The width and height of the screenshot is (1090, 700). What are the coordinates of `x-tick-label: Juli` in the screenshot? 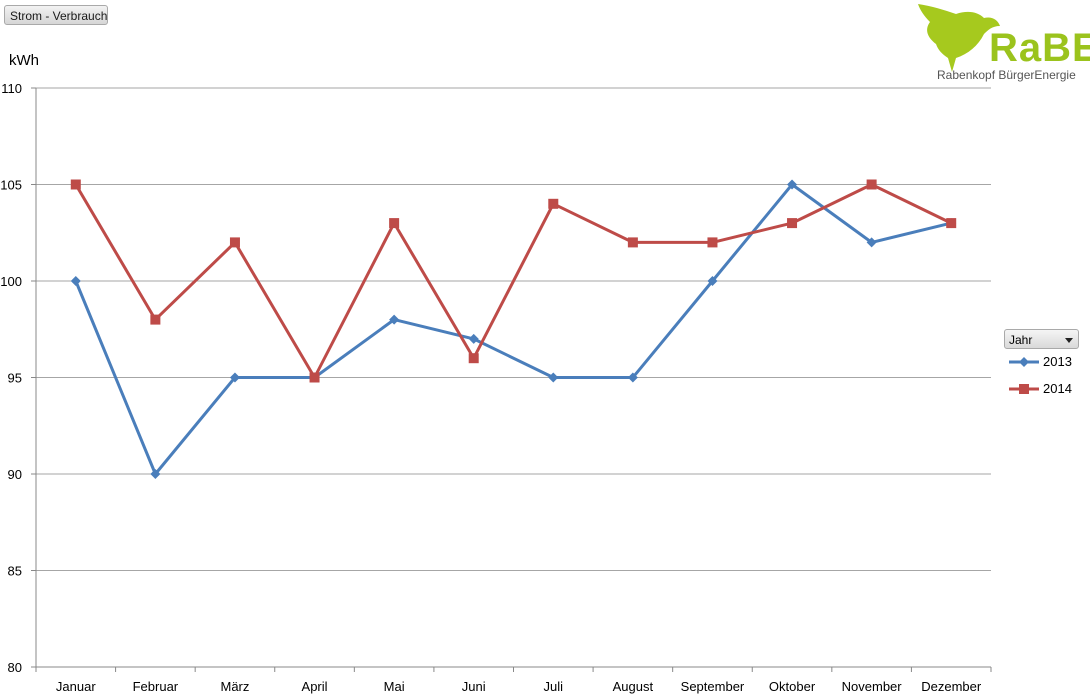 It's located at (554, 686).